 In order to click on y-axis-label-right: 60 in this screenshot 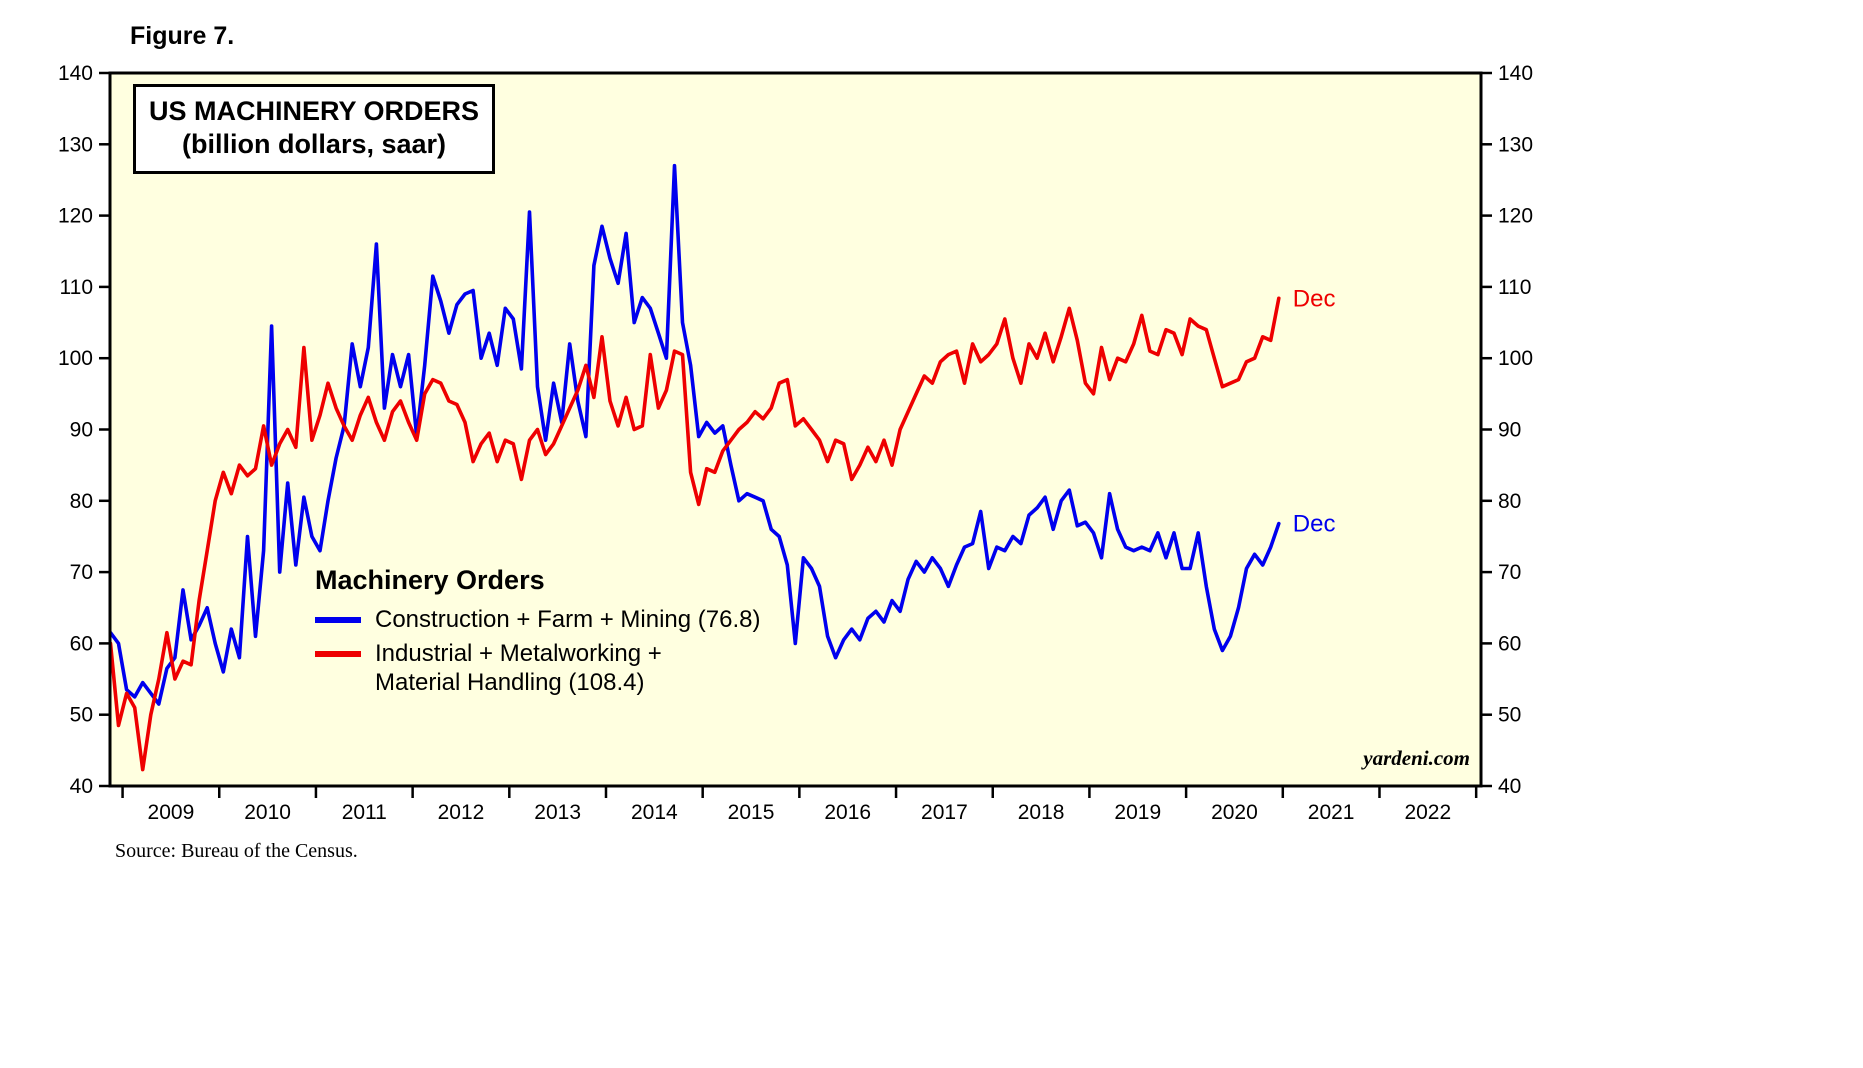, I will do `click(1509, 643)`.